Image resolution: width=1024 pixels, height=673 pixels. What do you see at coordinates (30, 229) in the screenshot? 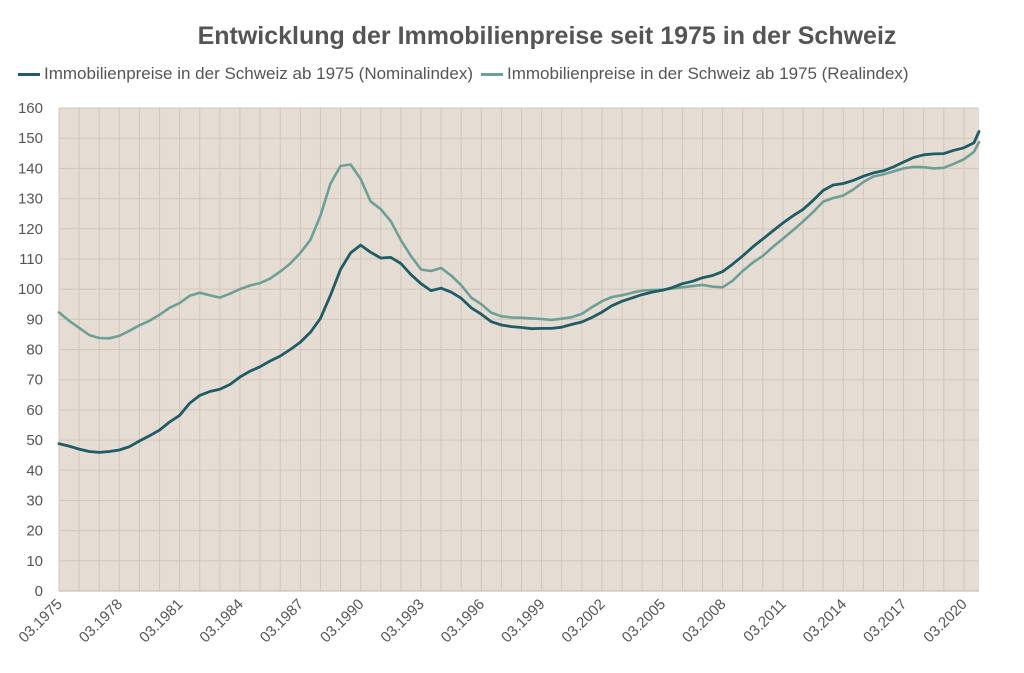
I see `y-tick-label: 120` at bounding box center [30, 229].